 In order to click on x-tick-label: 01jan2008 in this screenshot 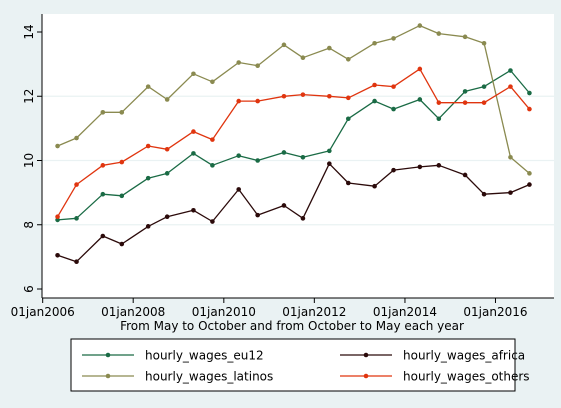, I will do `click(133, 312)`.